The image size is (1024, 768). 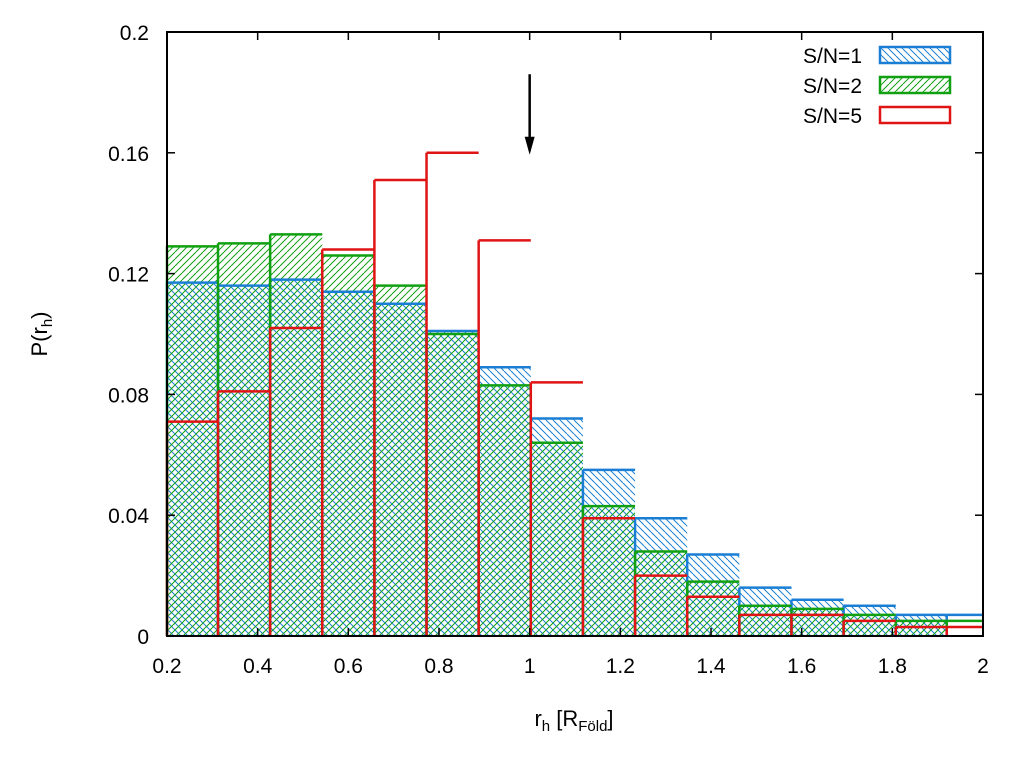 I want to click on legend-label: S/N=5, so click(x=832, y=116).